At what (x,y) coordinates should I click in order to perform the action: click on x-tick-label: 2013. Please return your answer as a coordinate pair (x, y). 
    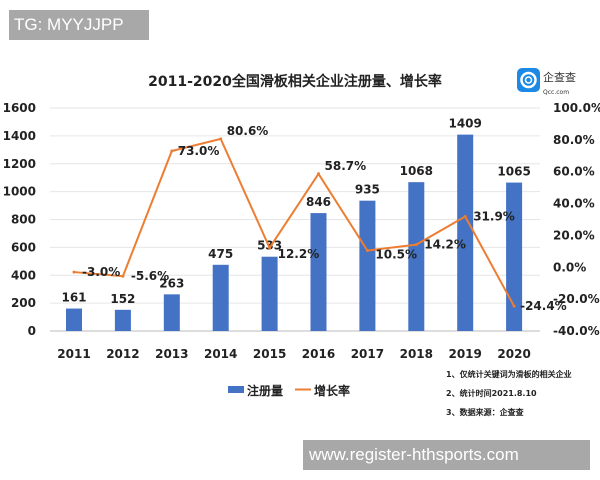
    Looking at the image, I should click on (171, 354).